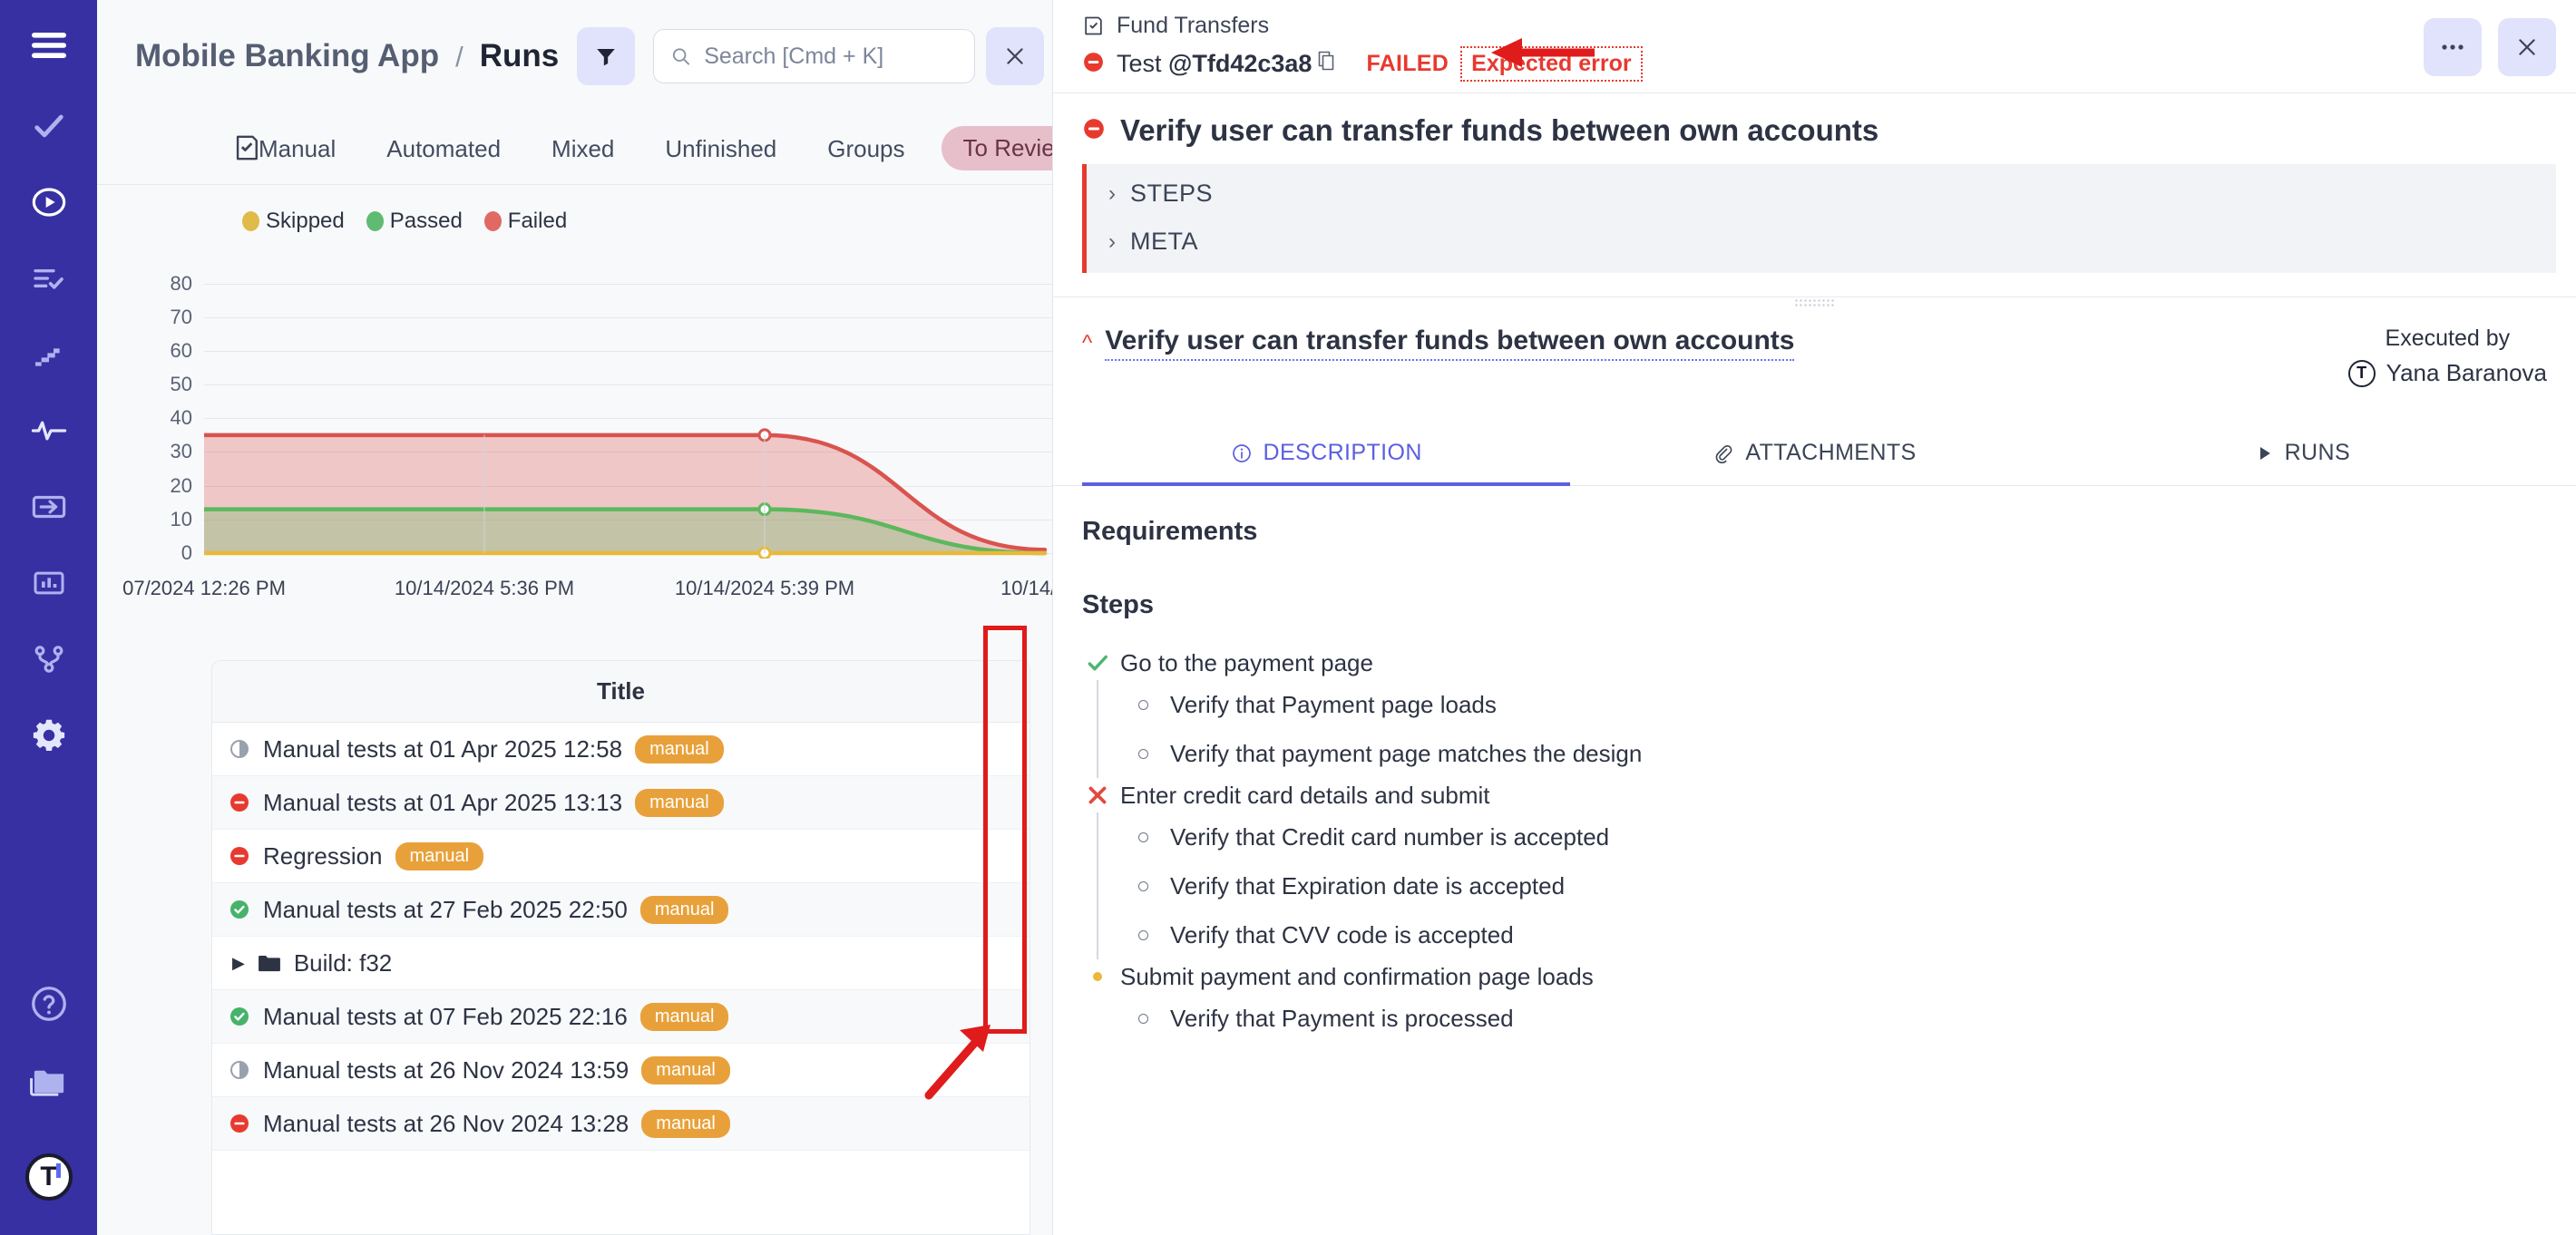 The width and height of the screenshot is (2576, 1235). I want to click on chart-area-passed, so click(624, 531).